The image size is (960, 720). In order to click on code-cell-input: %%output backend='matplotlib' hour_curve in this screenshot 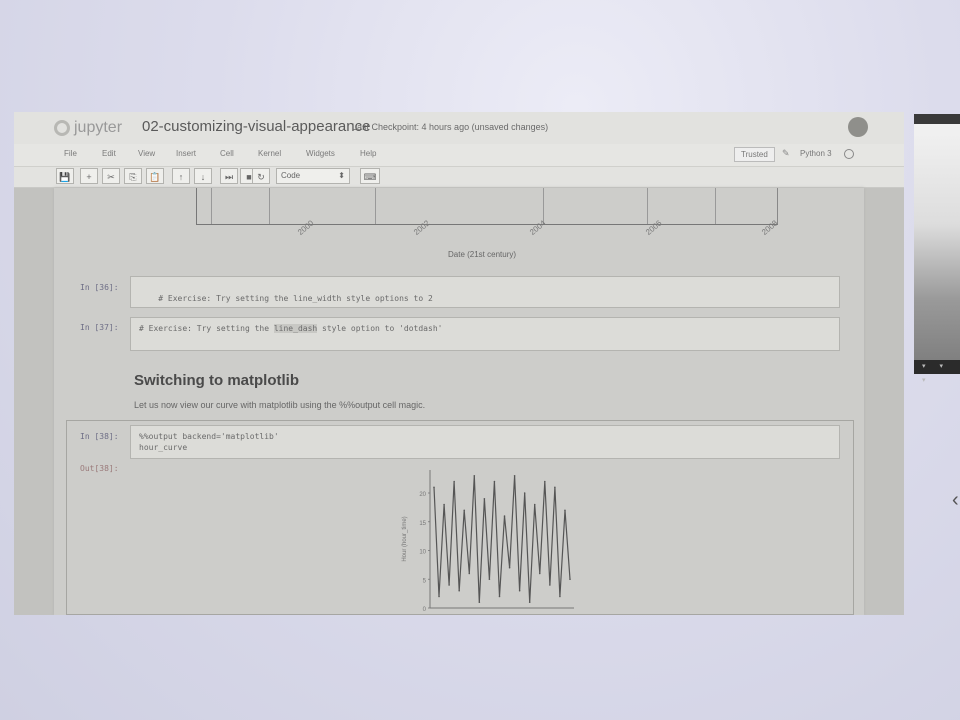, I will do `click(485, 442)`.